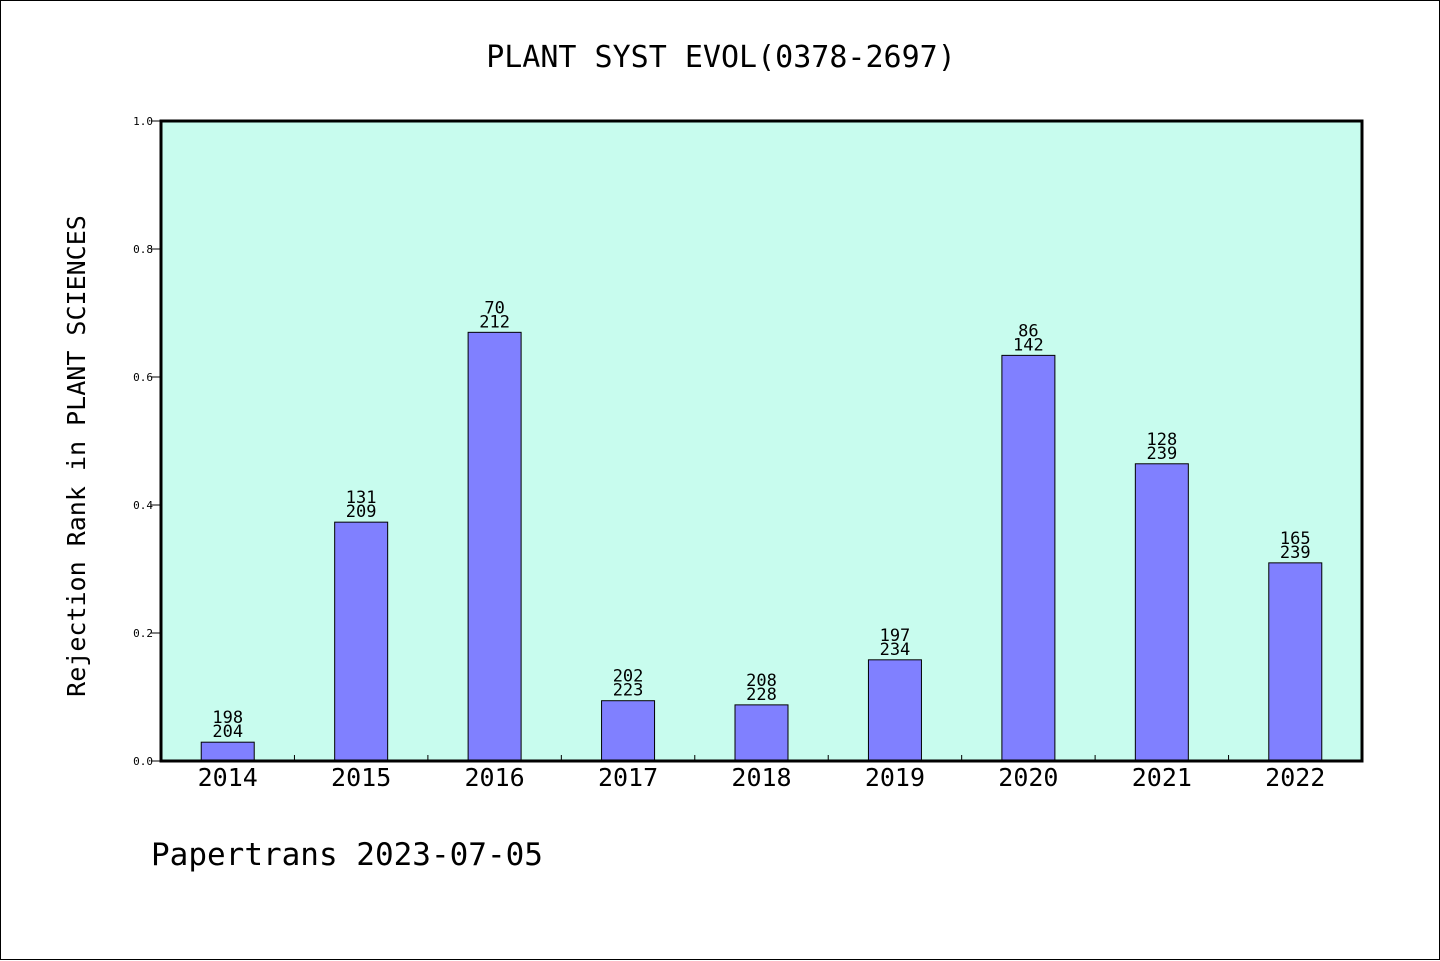 The image size is (1440, 961). What do you see at coordinates (1028, 777) in the screenshot?
I see `x-tick-label: 2020` at bounding box center [1028, 777].